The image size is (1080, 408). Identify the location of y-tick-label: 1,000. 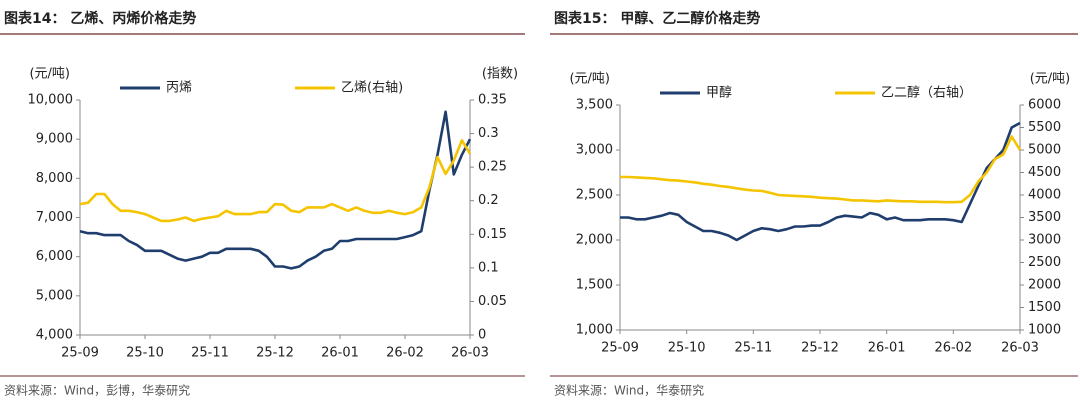
(594, 330).